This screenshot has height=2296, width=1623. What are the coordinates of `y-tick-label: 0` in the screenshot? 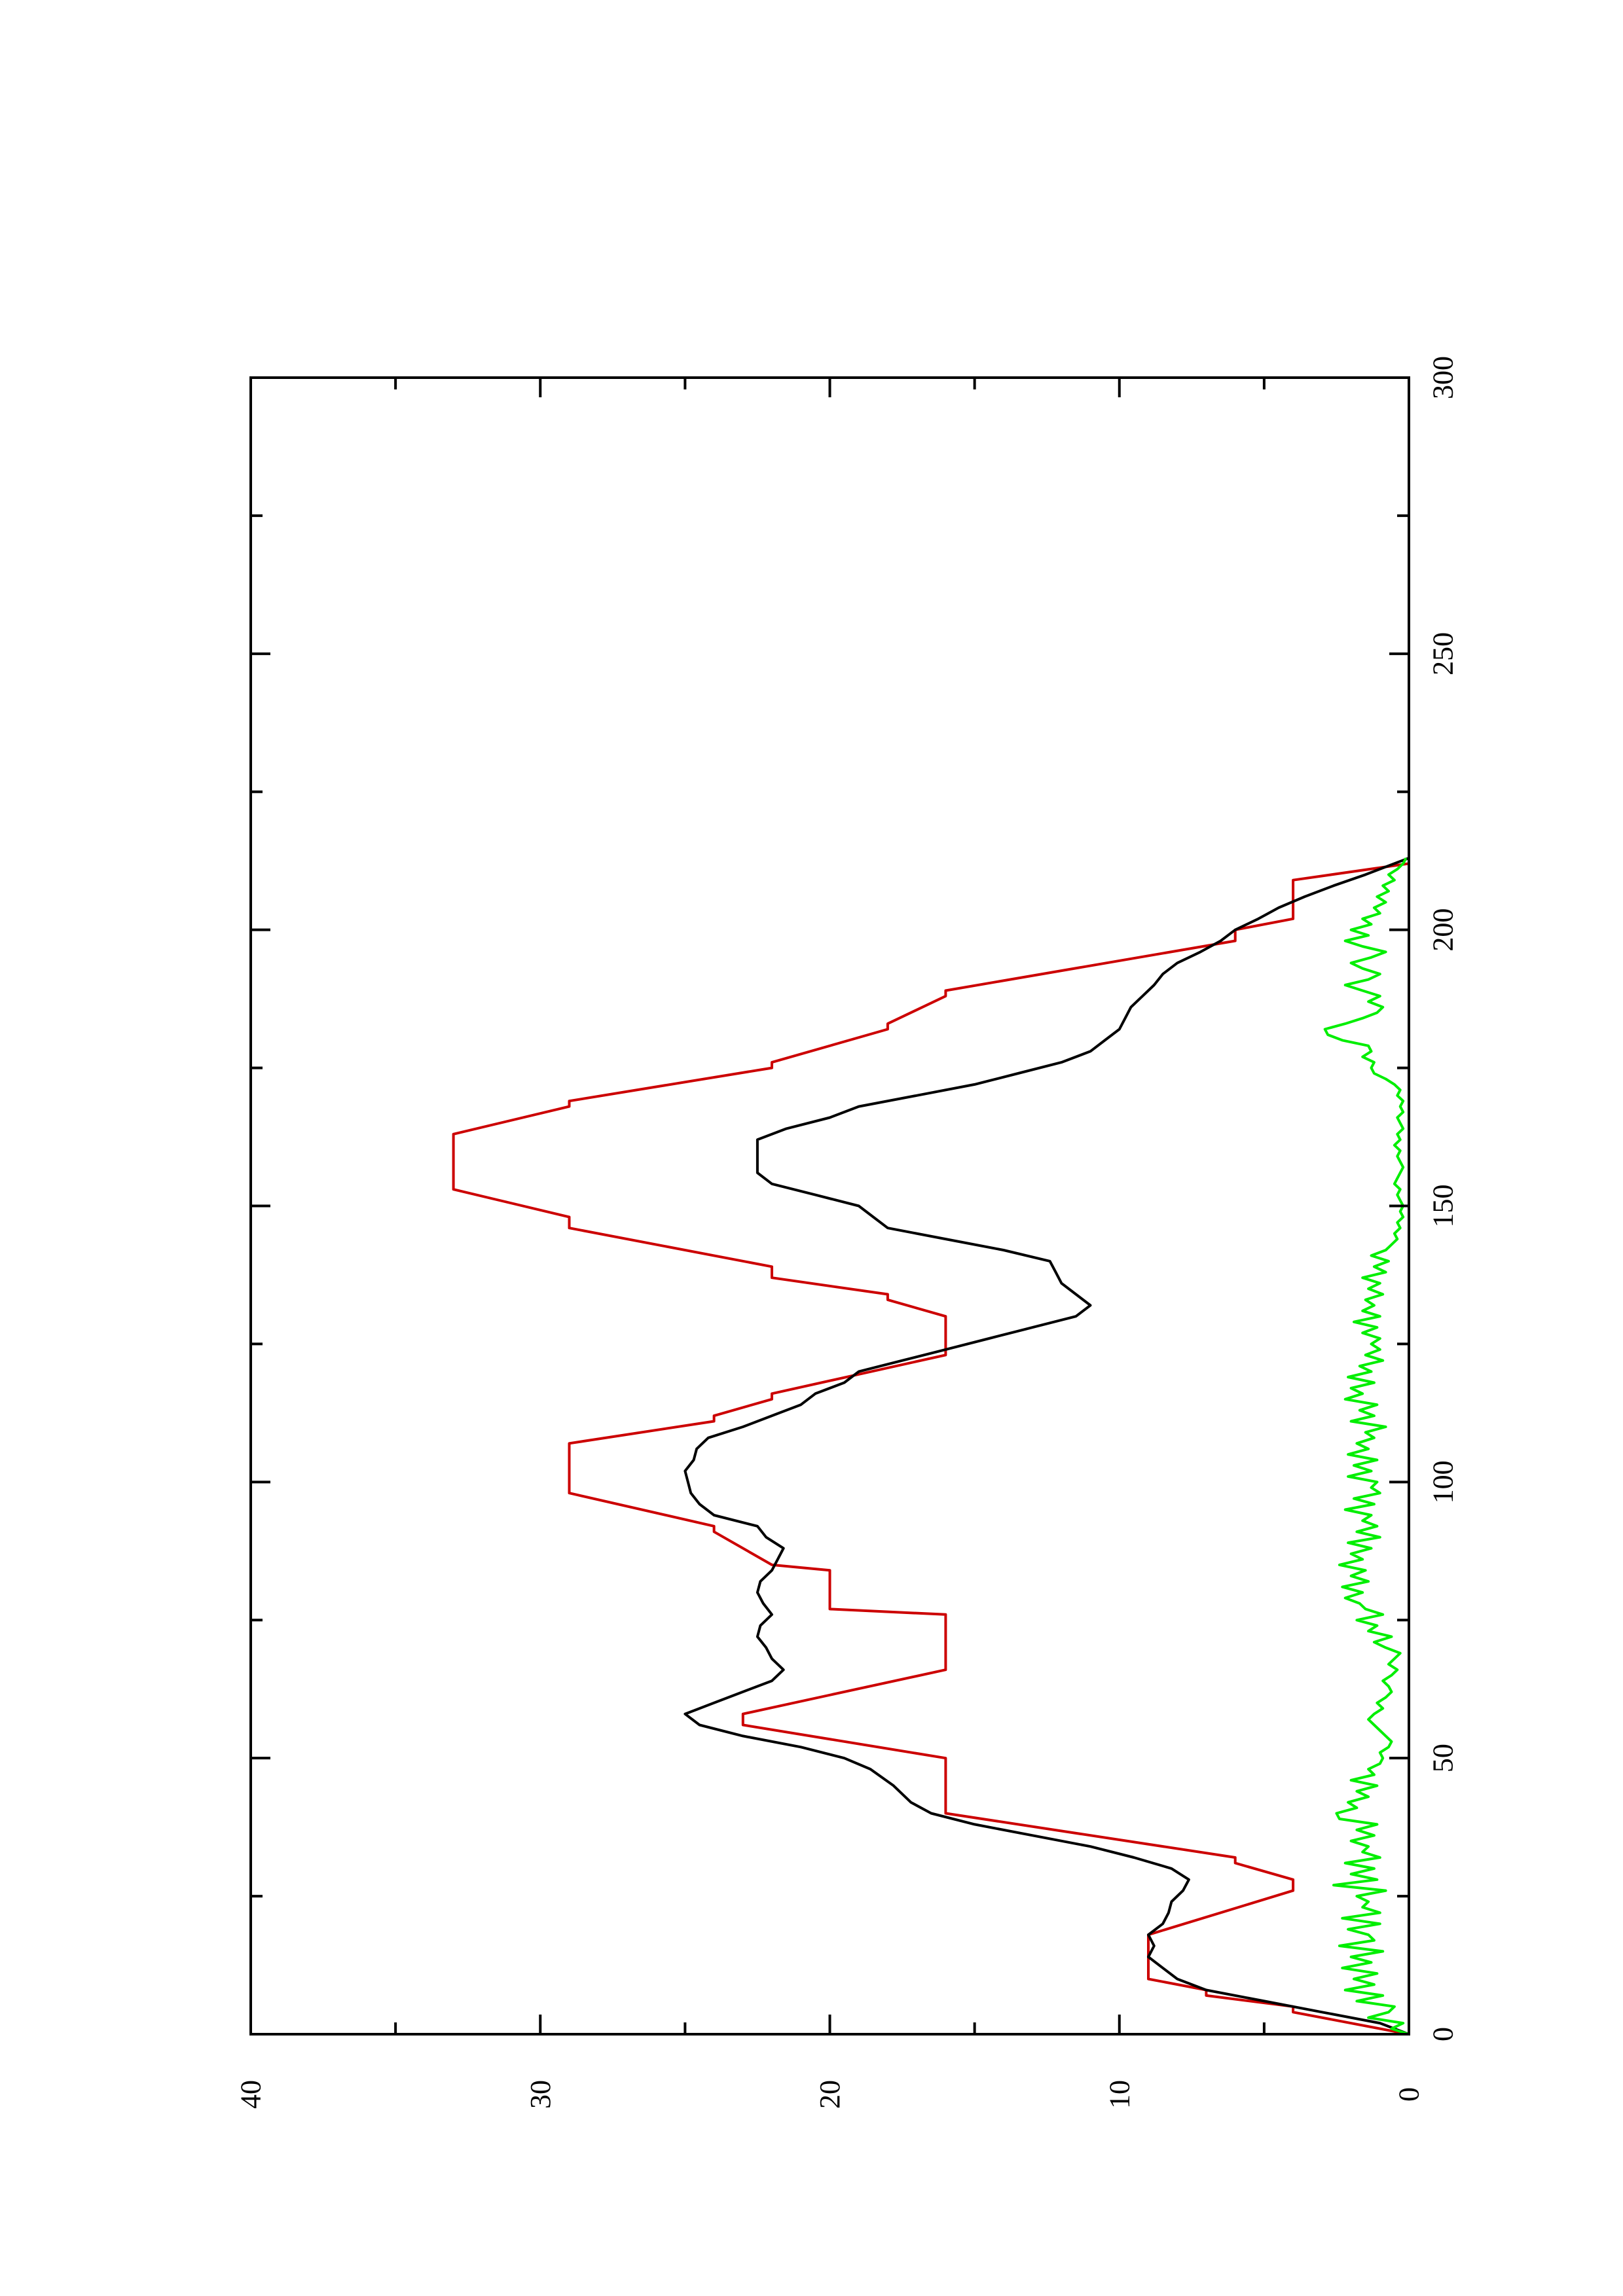 It's located at (1409, 2094).